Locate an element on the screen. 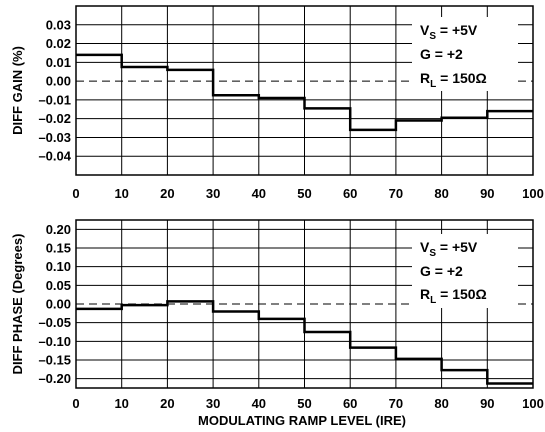 This screenshot has width=545, height=432. y-tick-label: –0.10 is located at coordinates (54, 341).